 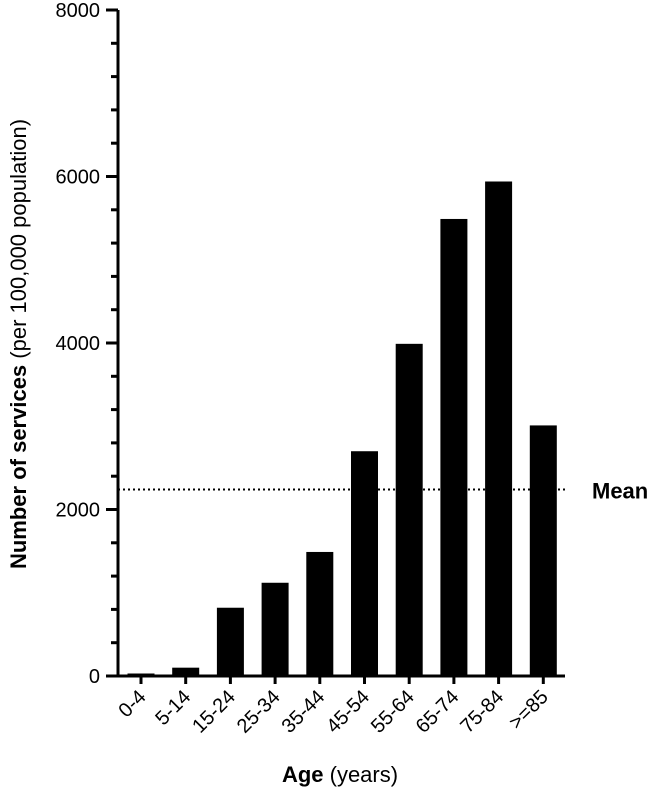 I want to click on bar->=85, so click(x=543, y=550).